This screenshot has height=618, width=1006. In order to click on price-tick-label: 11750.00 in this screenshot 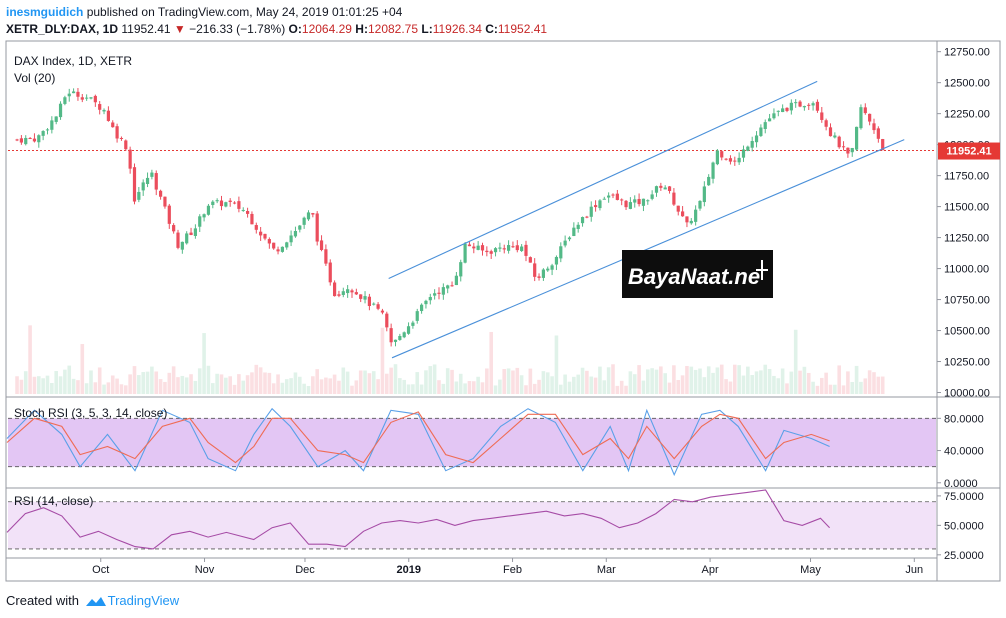, I will do `click(966, 177)`.